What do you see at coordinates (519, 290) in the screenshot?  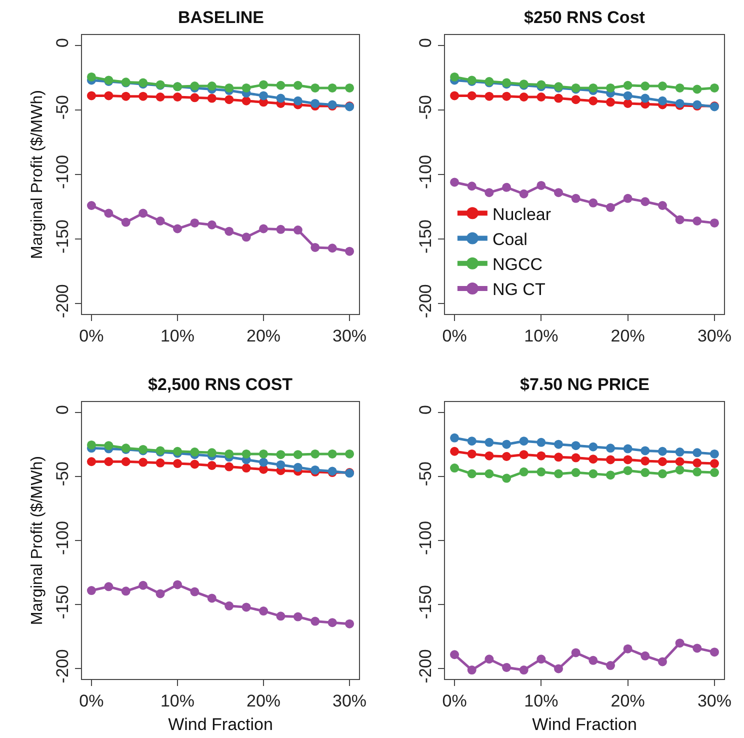 I see `legend-label: NG CT` at bounding box center [519, 290].